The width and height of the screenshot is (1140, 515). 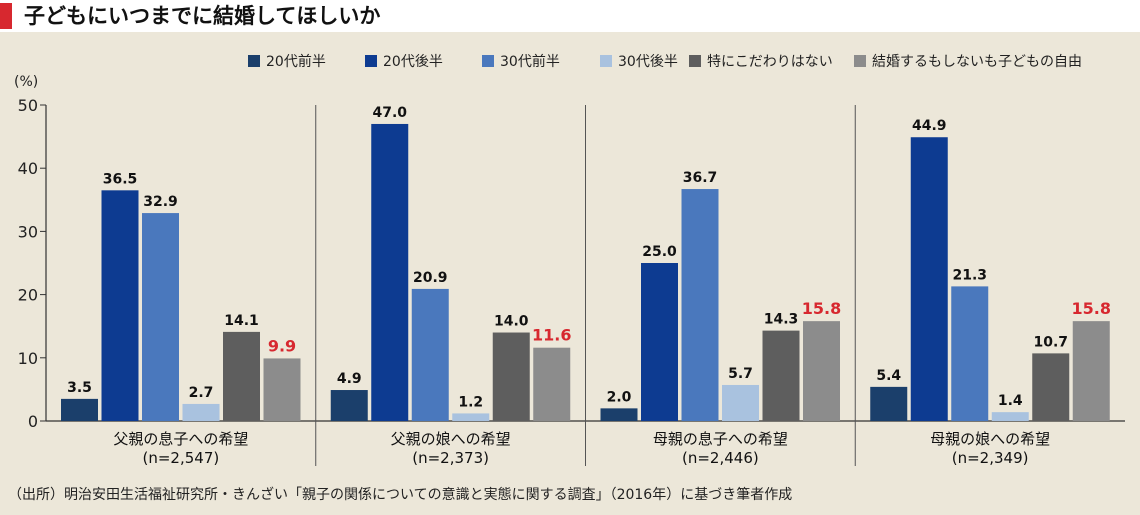 What do you see at coordinates (511, 322) in the screenshot?
I see `data-label: 14.0` at bounding box center [511, 322].